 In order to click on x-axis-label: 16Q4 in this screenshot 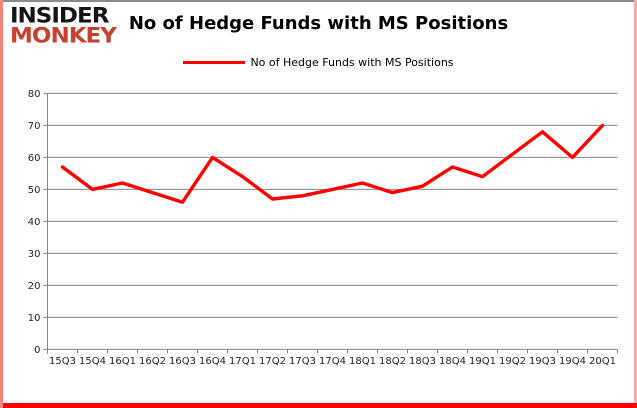, I will do `click(212, 361)`.